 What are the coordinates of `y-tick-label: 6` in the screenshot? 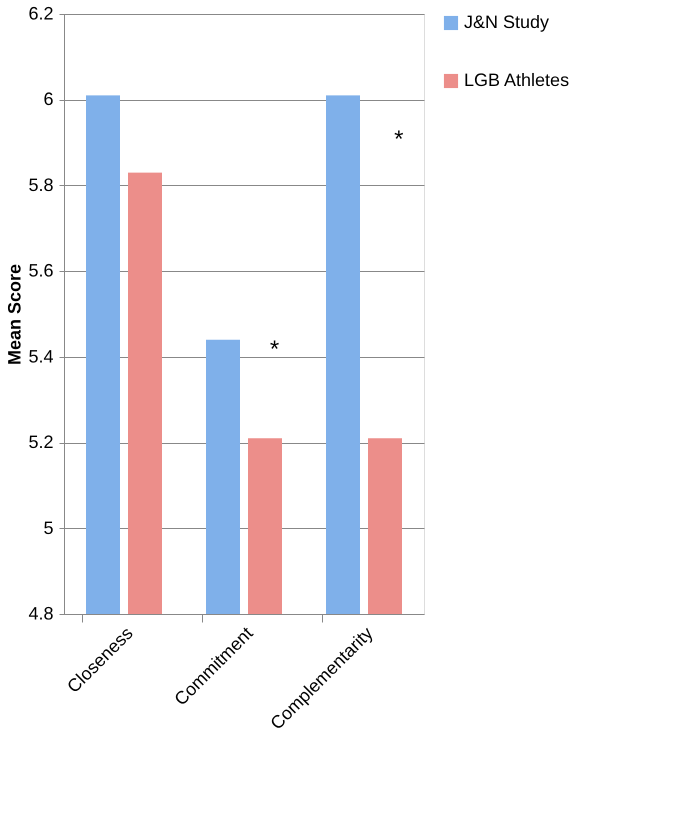 It's located at (48, 99).